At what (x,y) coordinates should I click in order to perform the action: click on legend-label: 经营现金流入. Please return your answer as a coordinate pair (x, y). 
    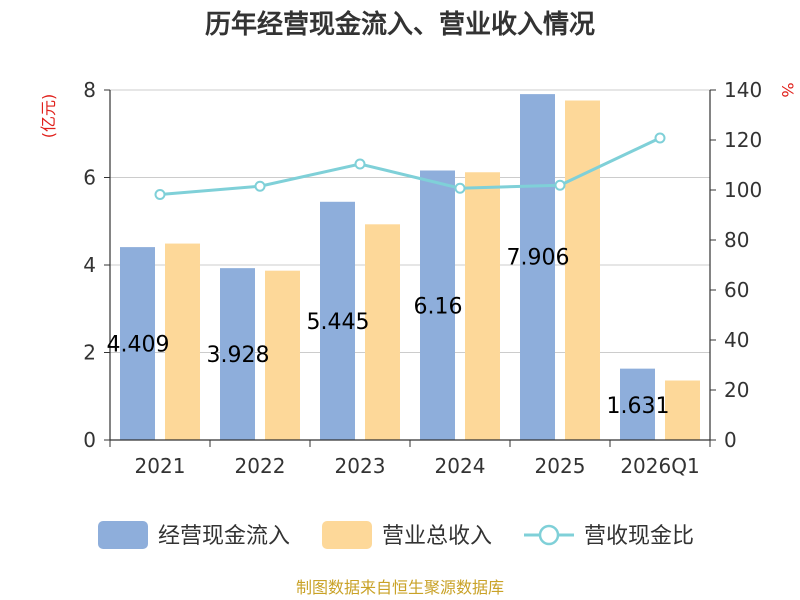
    Looking at the image, I should click on (224, 536).